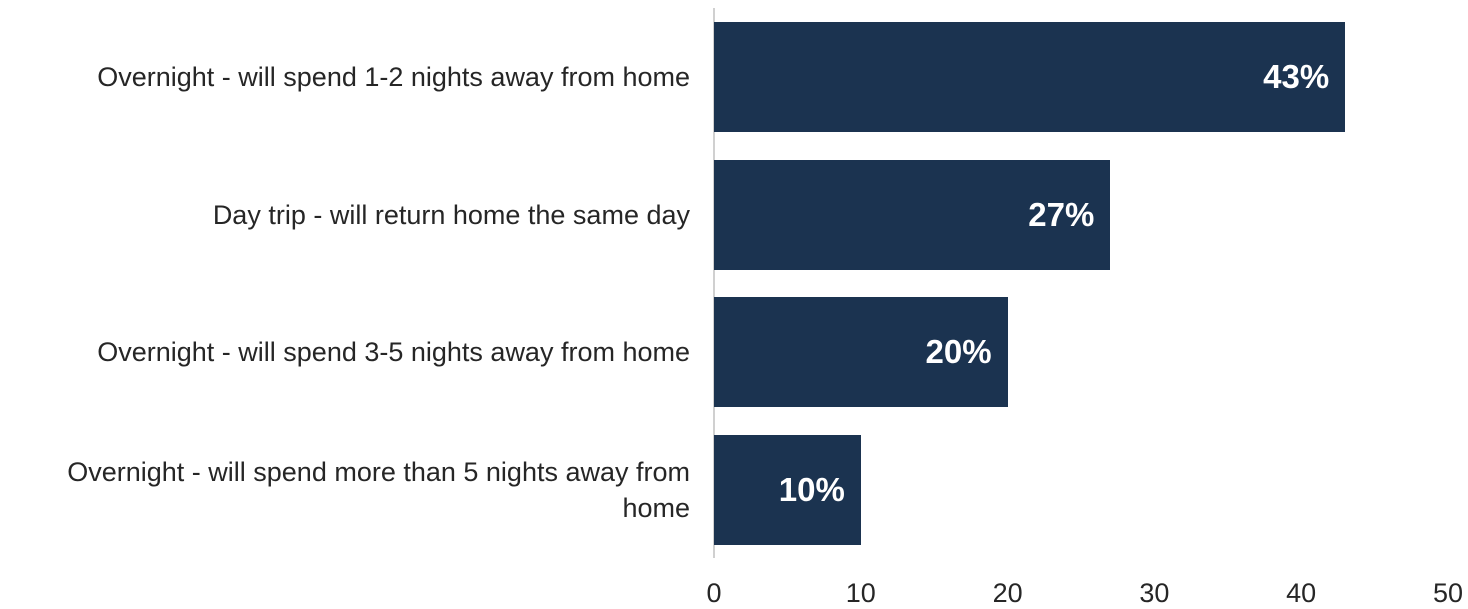 The height and width of the screenshot is (609, 1468). Describe the element at coordinates (860, 593) in the screenshot. I see `x-tick-label: 10` at that location.